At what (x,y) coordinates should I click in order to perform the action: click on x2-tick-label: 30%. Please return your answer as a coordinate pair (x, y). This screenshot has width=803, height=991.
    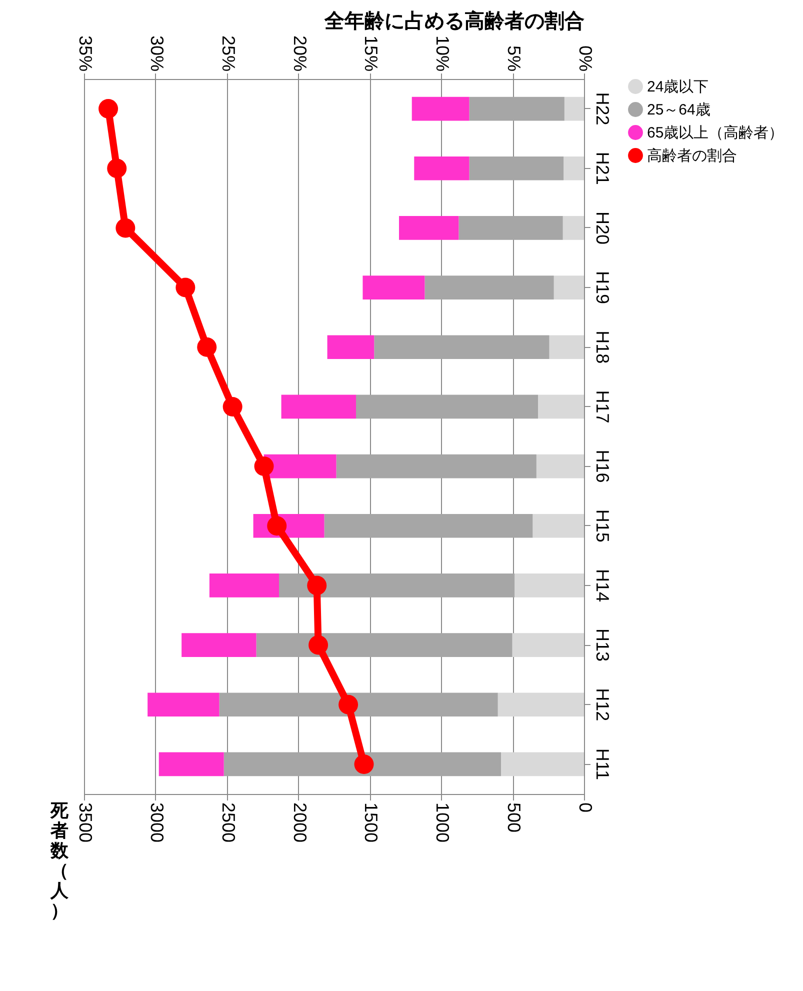
    Looking at the image, I should click on (156, 53).